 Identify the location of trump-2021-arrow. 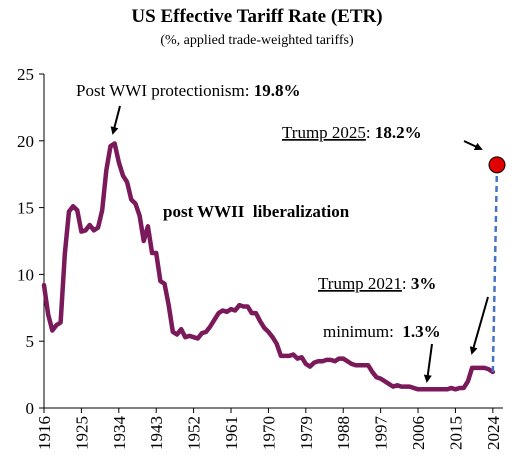
(479, 325).